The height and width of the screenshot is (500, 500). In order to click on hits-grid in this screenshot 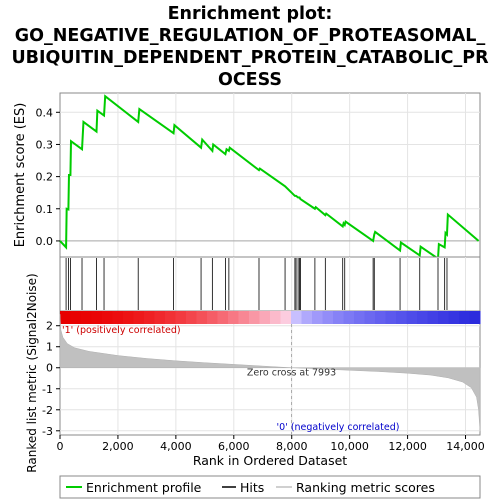, I will do `click(292, 284)`.